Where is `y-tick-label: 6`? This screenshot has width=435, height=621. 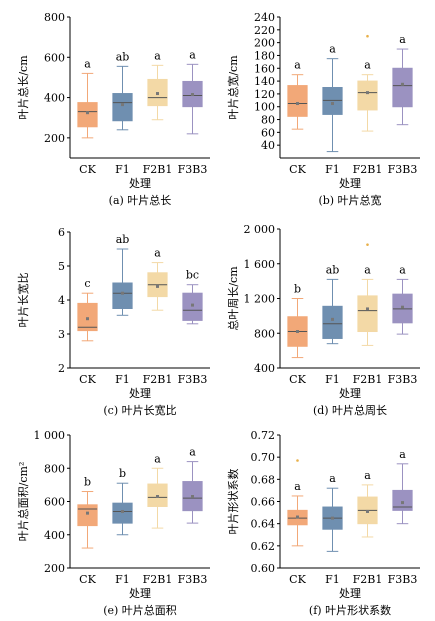 y-tick-label: 6 is located at coordinates (61, 232).